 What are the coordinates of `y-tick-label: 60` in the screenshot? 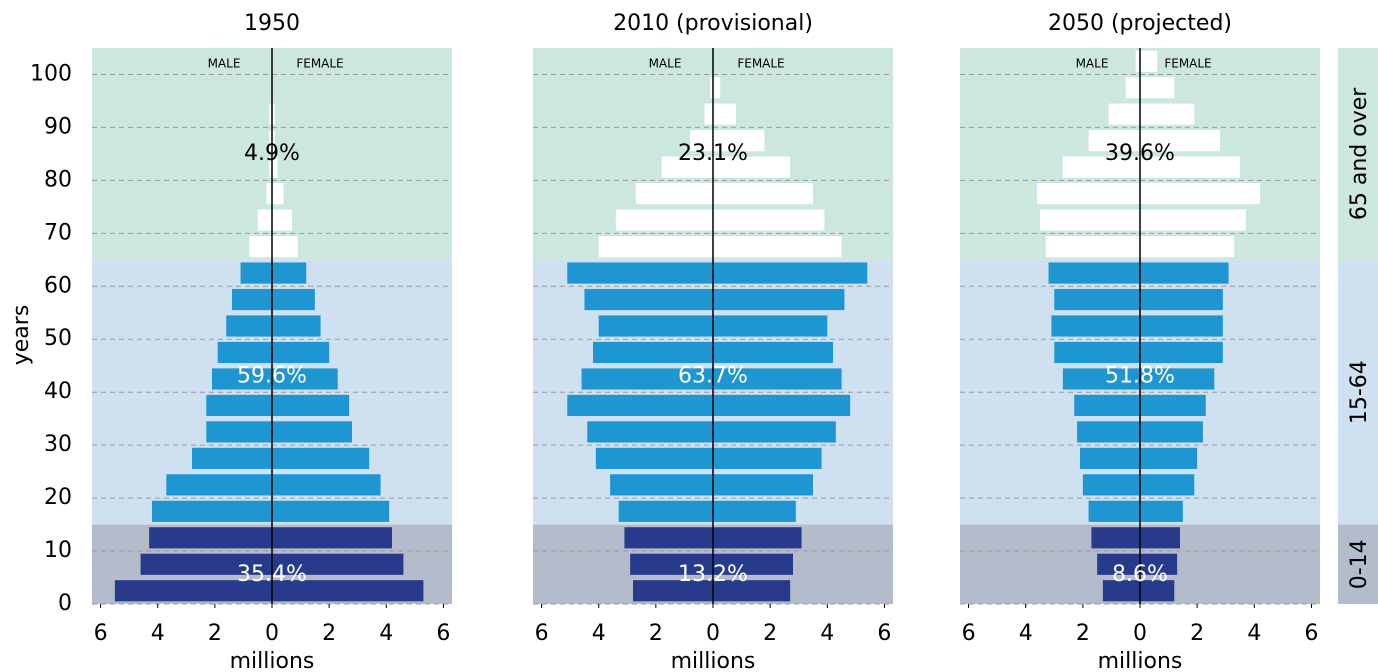 It's located at (58, 285).